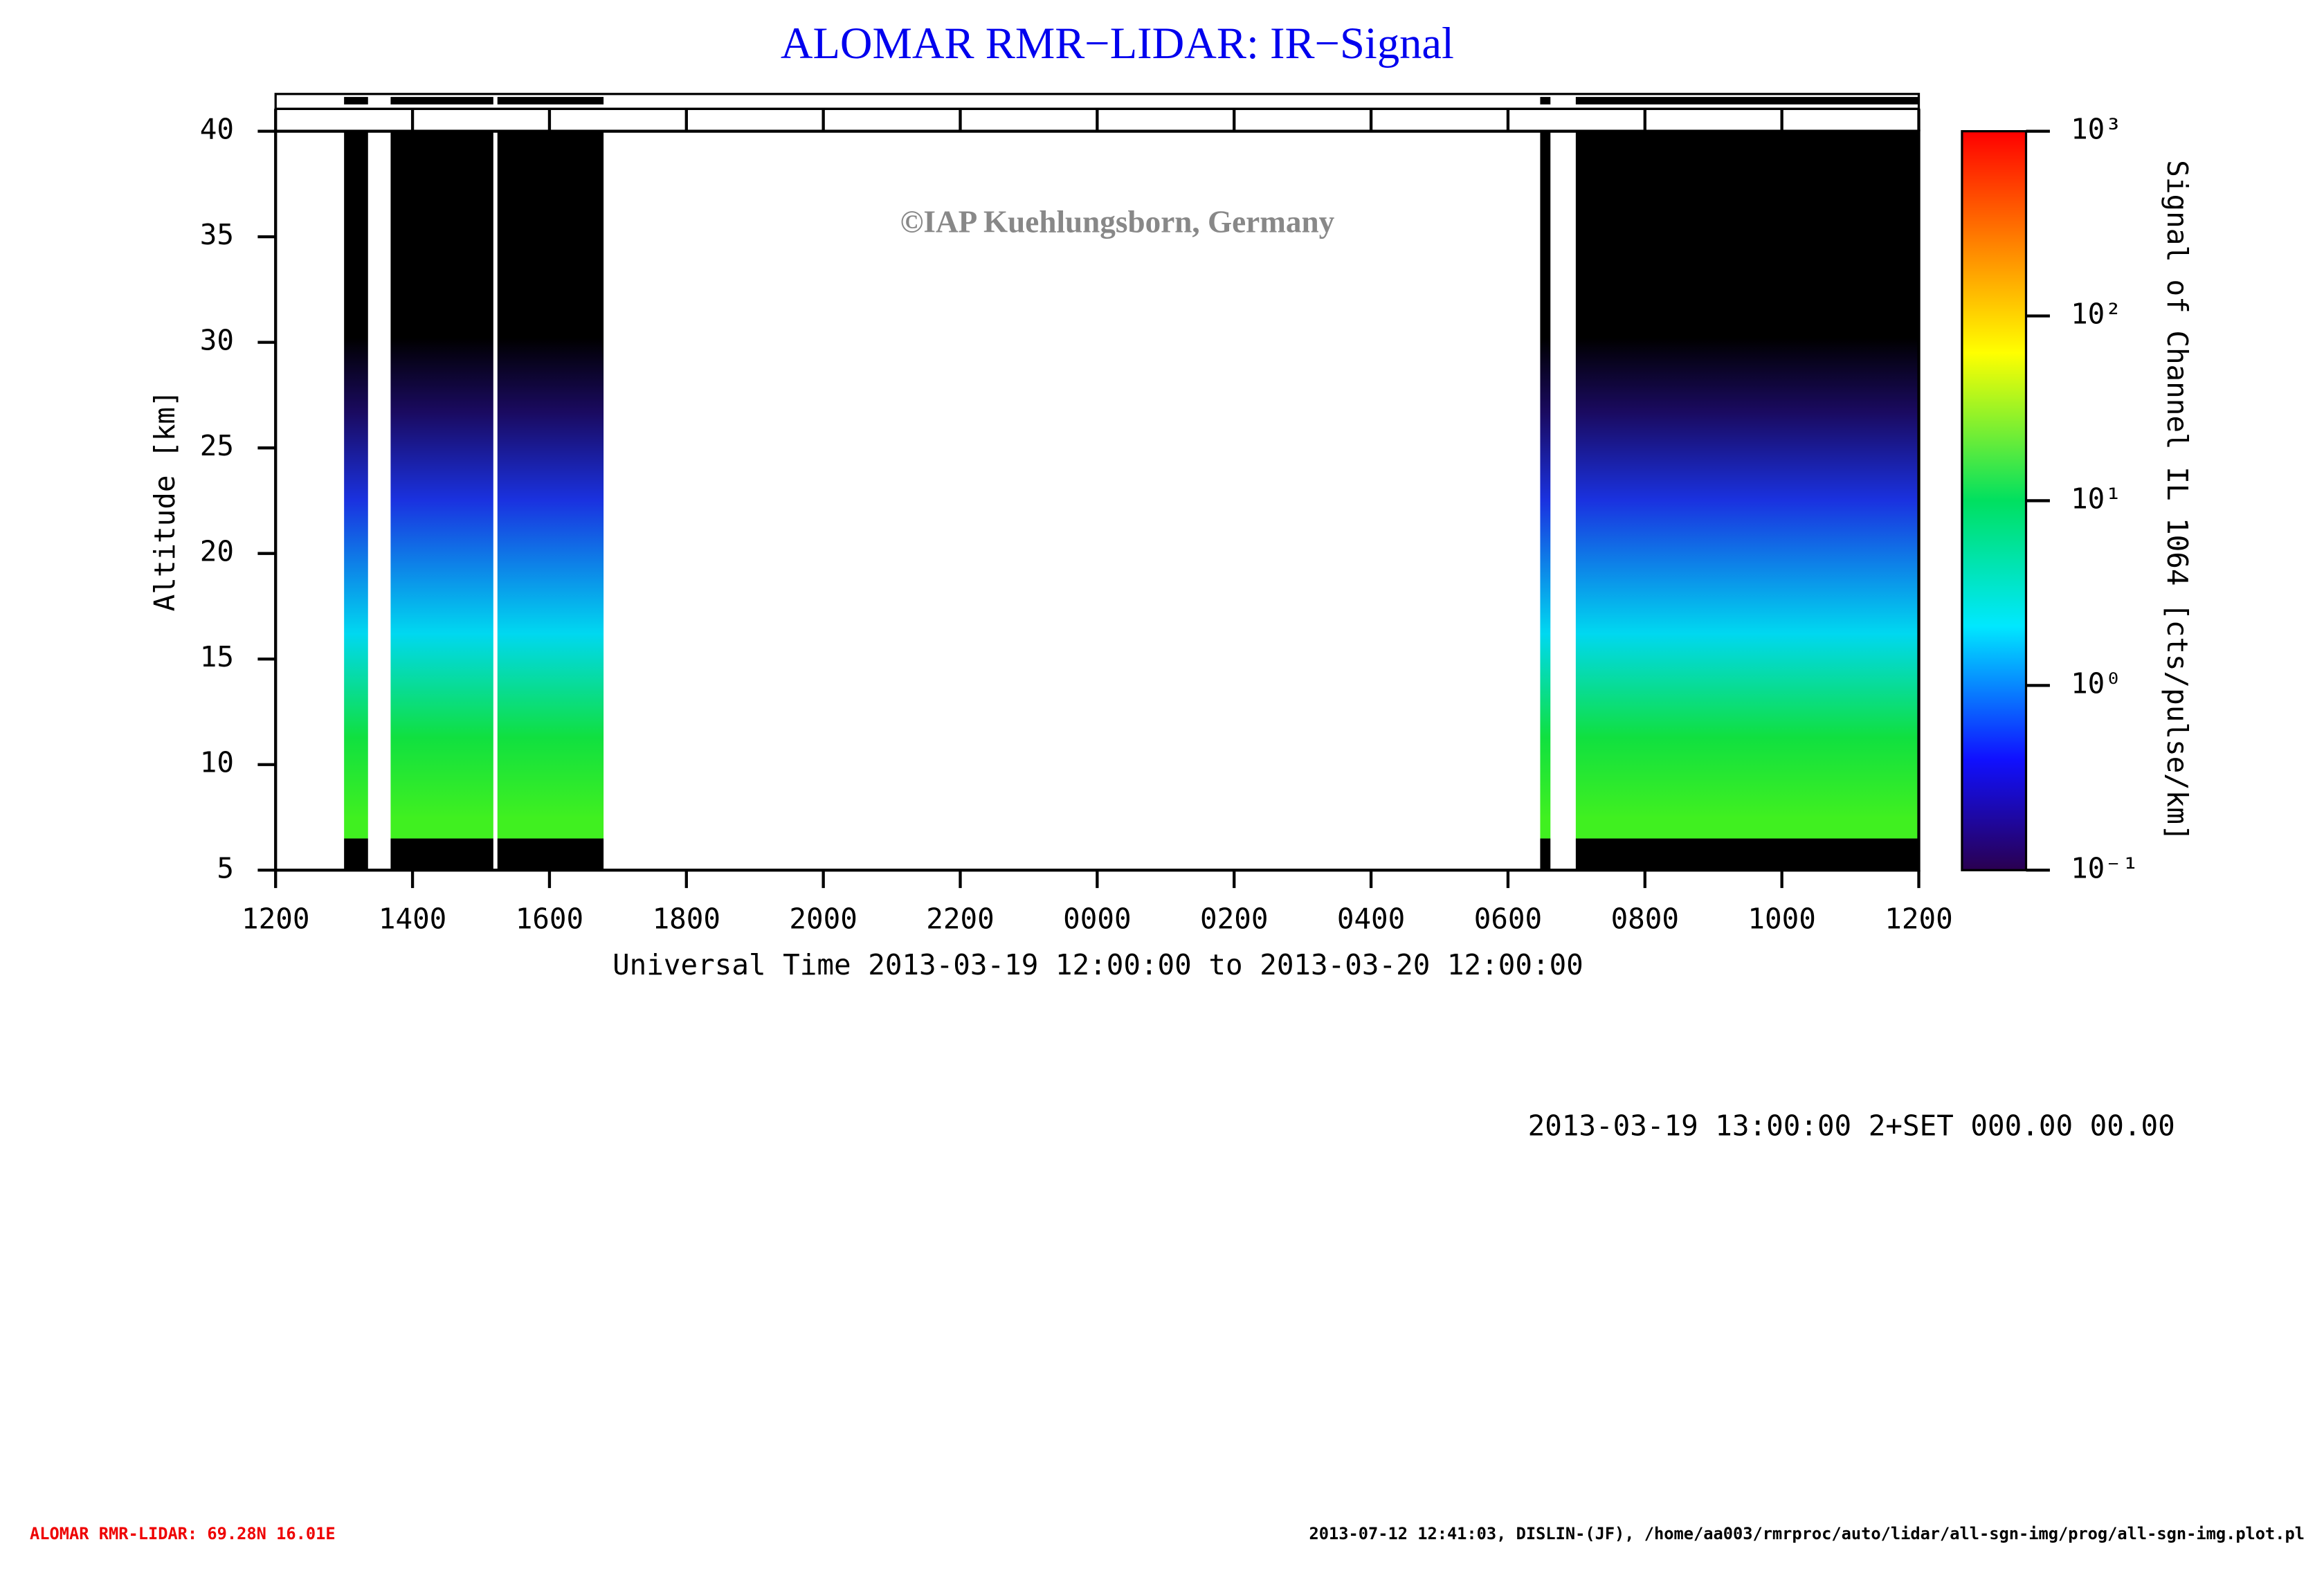 This screenshot has width=2324, height=1569. Describe the element at coordinates (823, 918) in the screenshot. I see `x-tick-label: 2000` at that location.